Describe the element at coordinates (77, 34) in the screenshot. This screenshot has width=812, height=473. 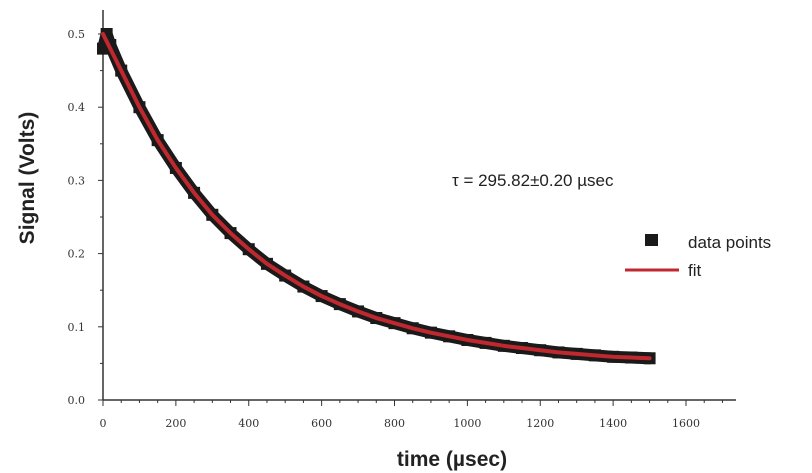
I see `y-tick-label: 0.5` at that location.